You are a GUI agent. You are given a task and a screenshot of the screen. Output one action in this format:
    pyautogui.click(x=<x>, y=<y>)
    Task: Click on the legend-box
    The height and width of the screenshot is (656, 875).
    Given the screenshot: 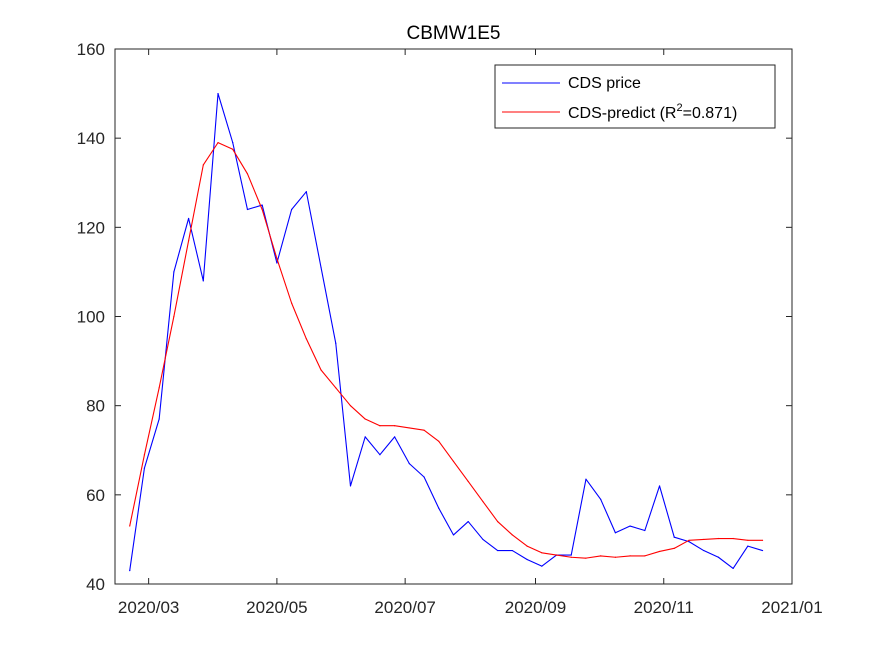 What is the action you would take?
    pyautogui.click(x=635, y=96)
    